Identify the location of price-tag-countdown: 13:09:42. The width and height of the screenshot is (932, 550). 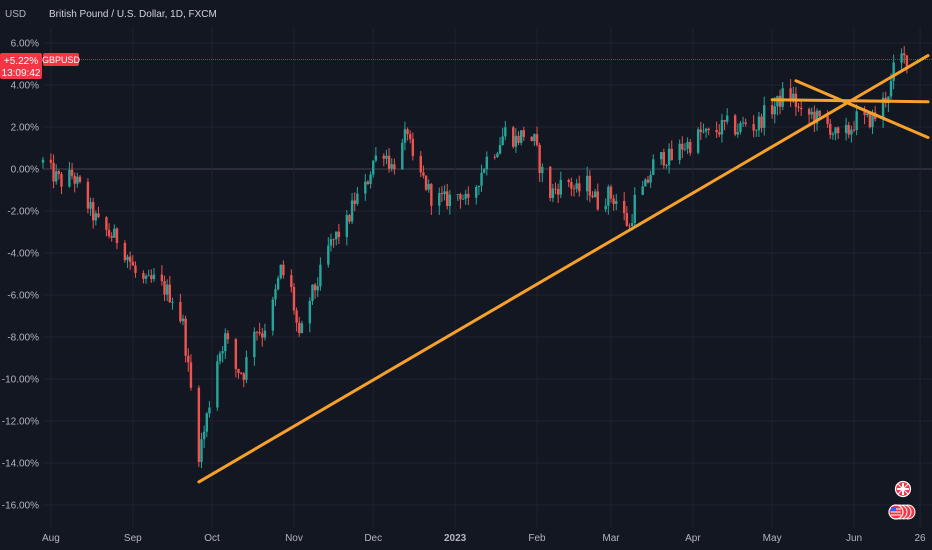
(21, 73).